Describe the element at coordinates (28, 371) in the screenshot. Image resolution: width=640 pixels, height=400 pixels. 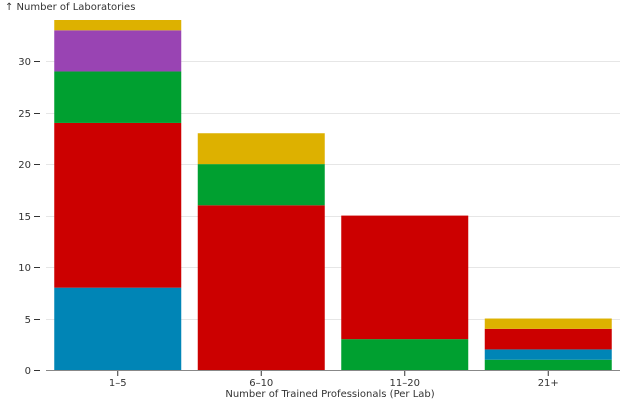
I see `y-tick-label: 0` at that location.